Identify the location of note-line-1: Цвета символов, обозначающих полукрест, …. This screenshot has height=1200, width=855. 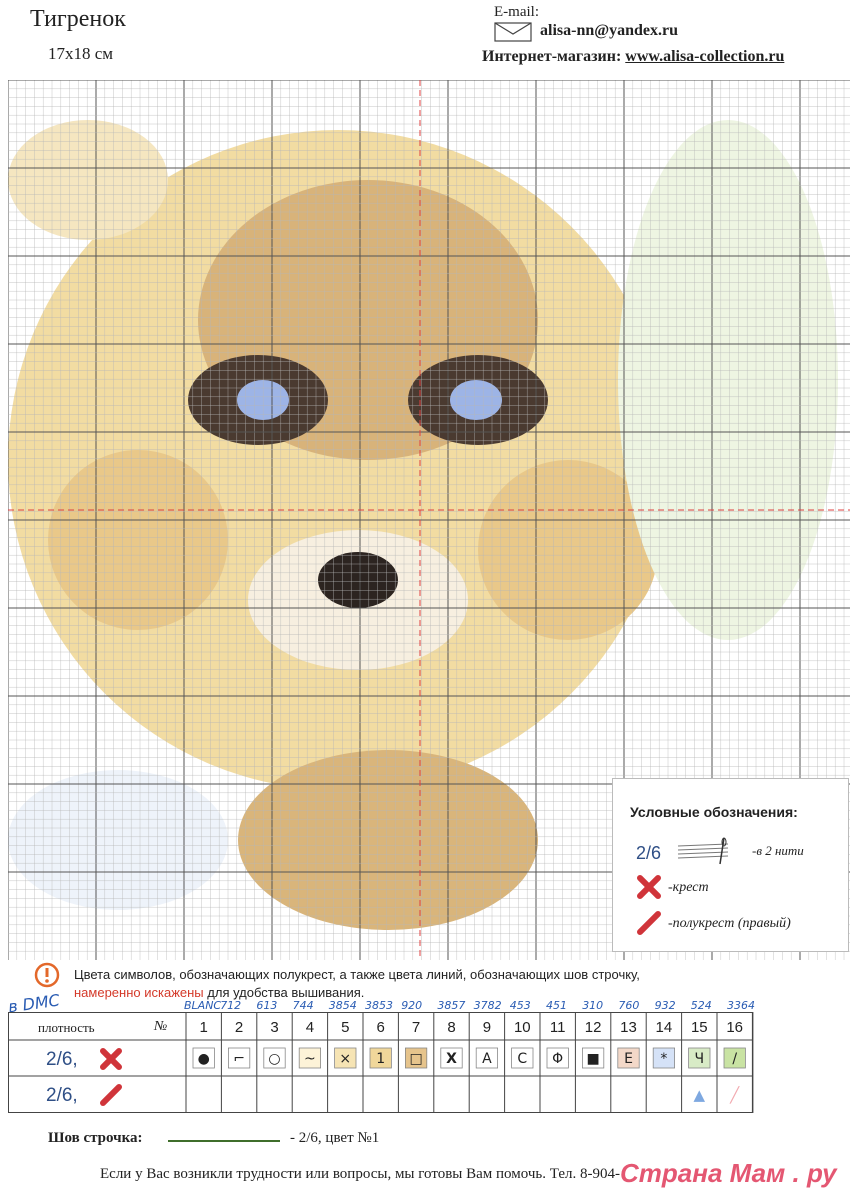
(357, 974).